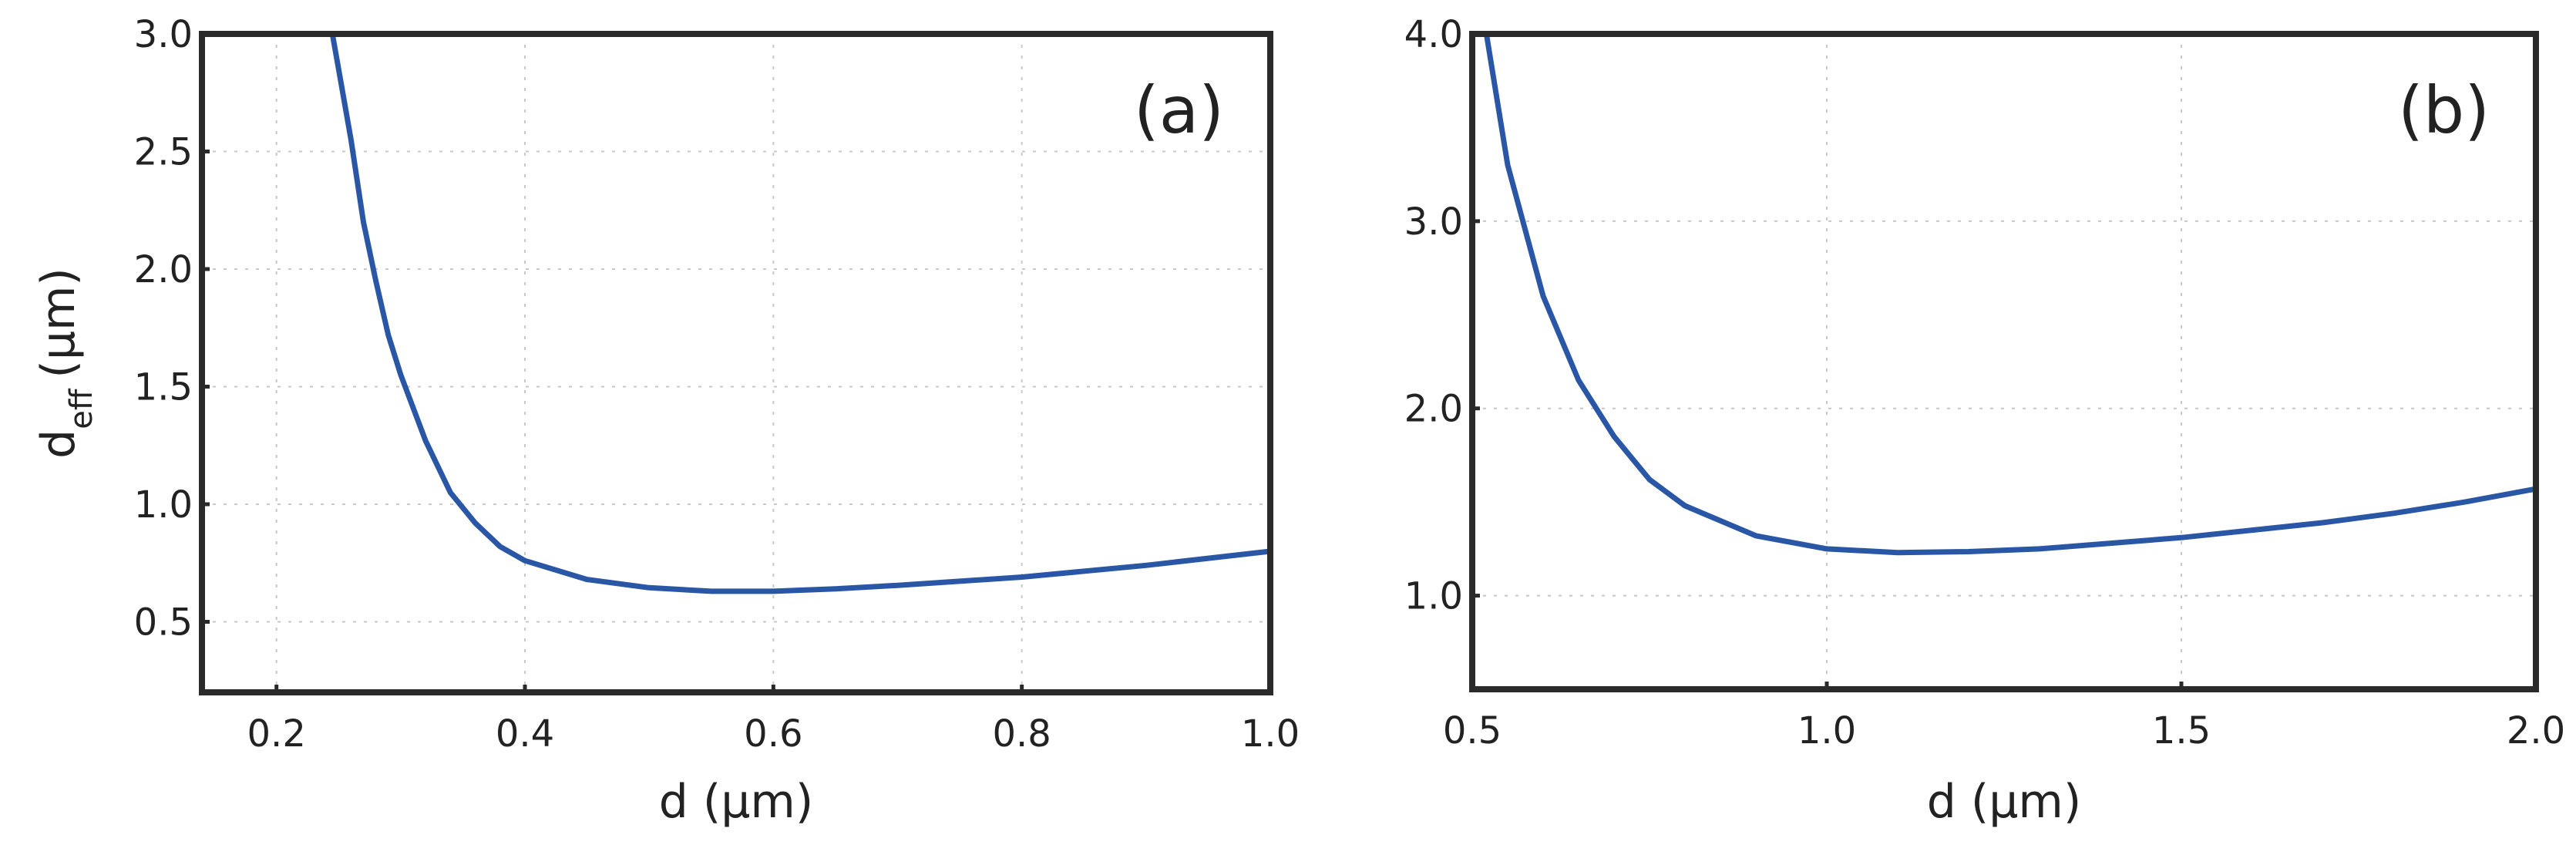 Image resolution: width=2576 pixels, height=845 pixels. What do you see at coordinates (276, 734) in the screenshot?
I see `x-tick-label: 0.2` at bounding box center [276, 734].